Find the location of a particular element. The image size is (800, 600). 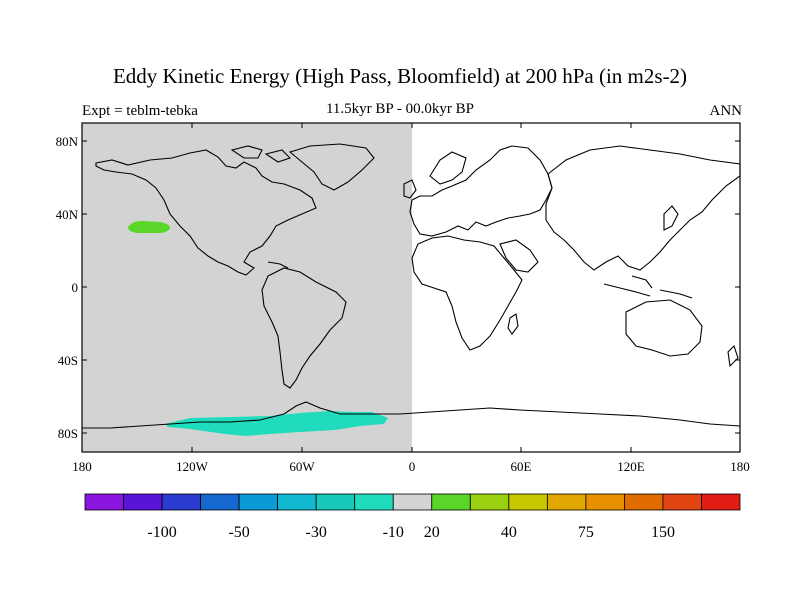

season-label: ANN is located at coordinates (726, 111).